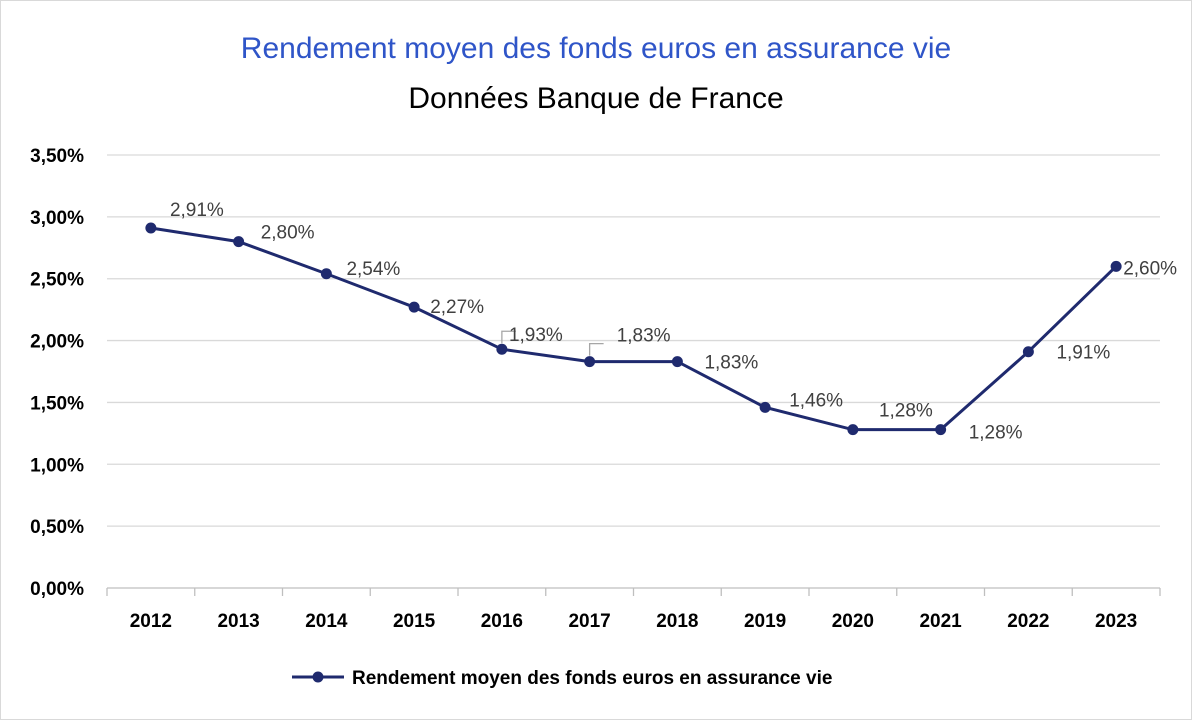 The height and width of the screenshot is (720, 1192). What do you see at coordinates (1083, 353) in the screenshot?
I see `data-label: 1,91%` at bounding box center [1083, 353].